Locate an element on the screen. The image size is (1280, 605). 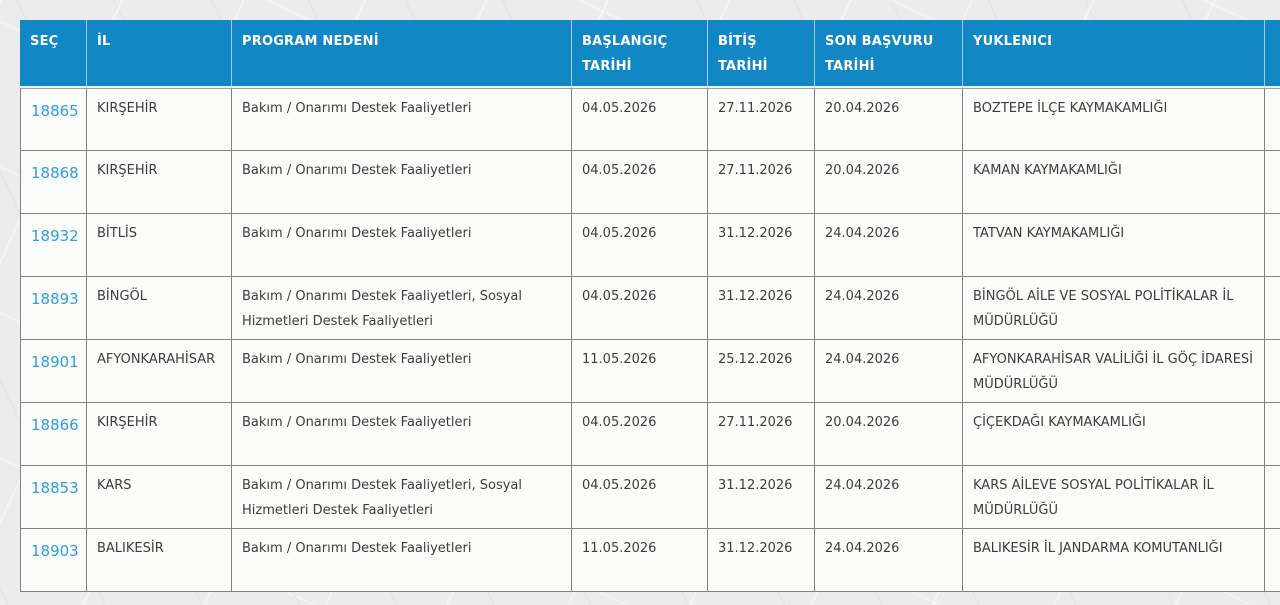
col-header-bitis-tarihi: BİTİŞ TARİHİ is located at coordinates (761, 54).